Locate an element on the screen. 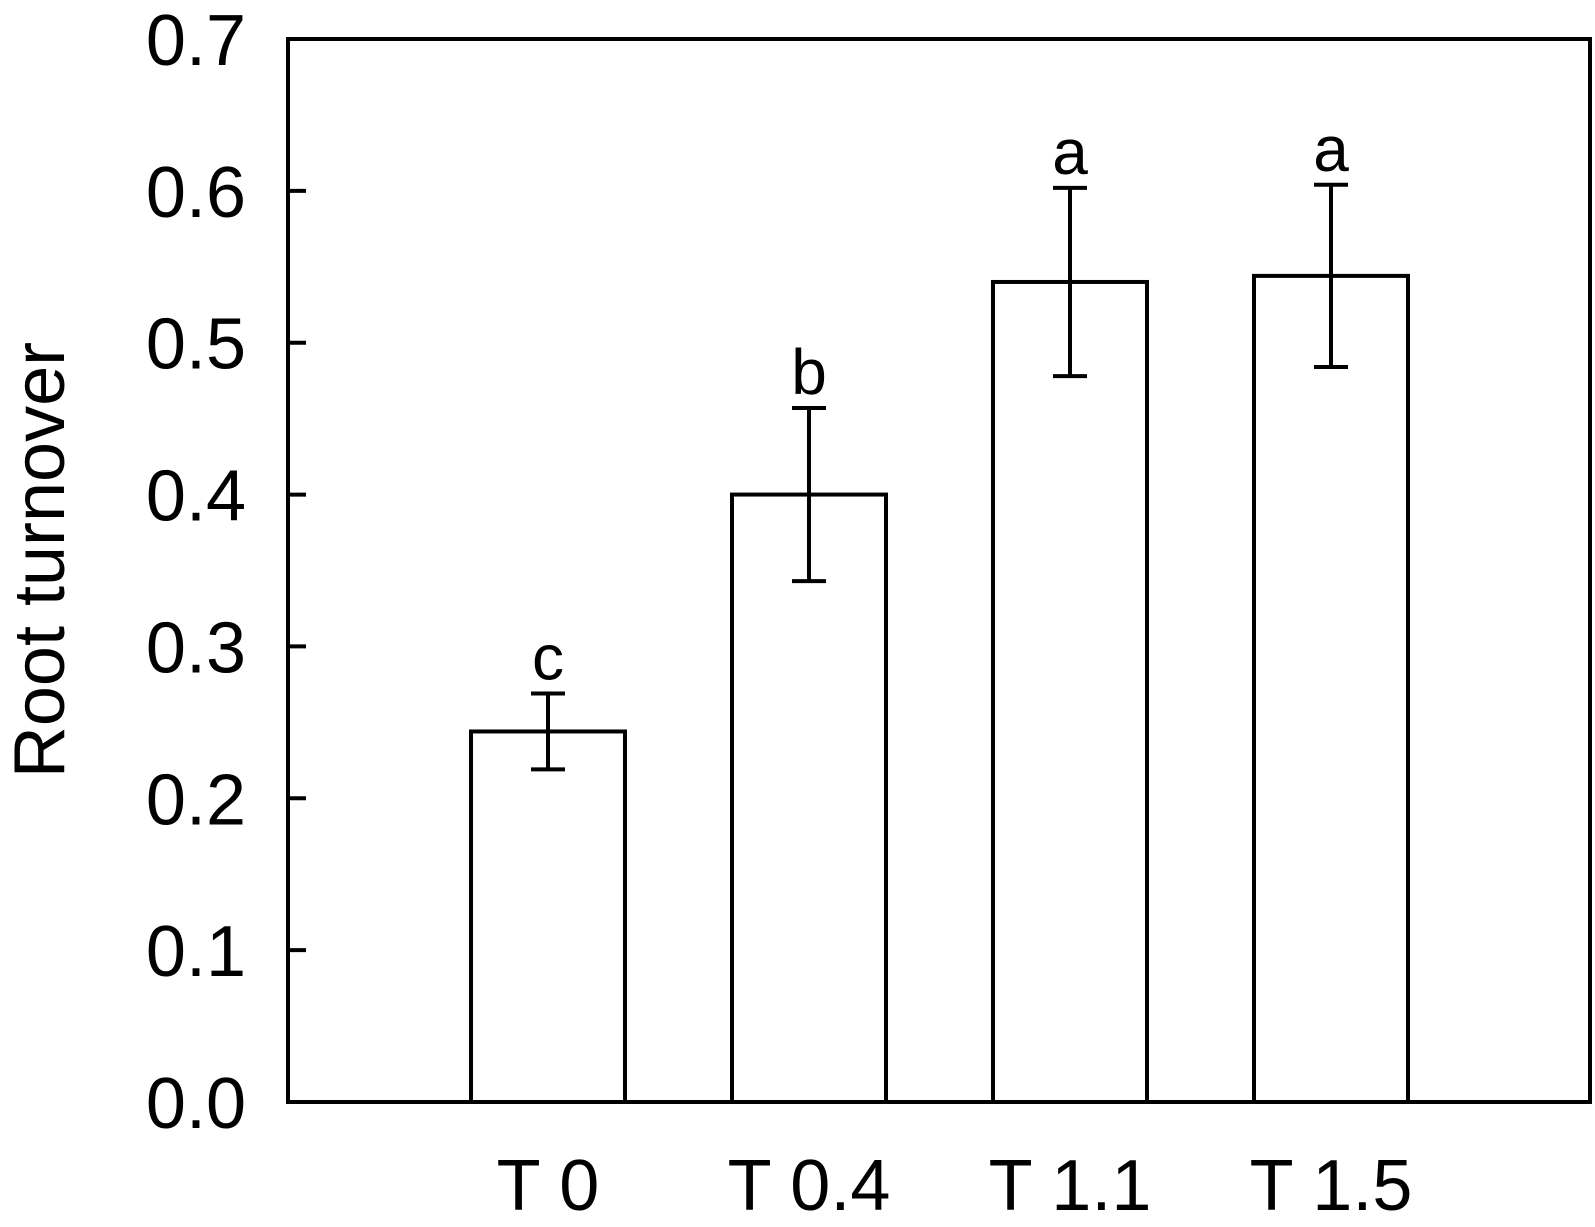  y-tick-label: 0.0 is located at coordinates (196, 1104).